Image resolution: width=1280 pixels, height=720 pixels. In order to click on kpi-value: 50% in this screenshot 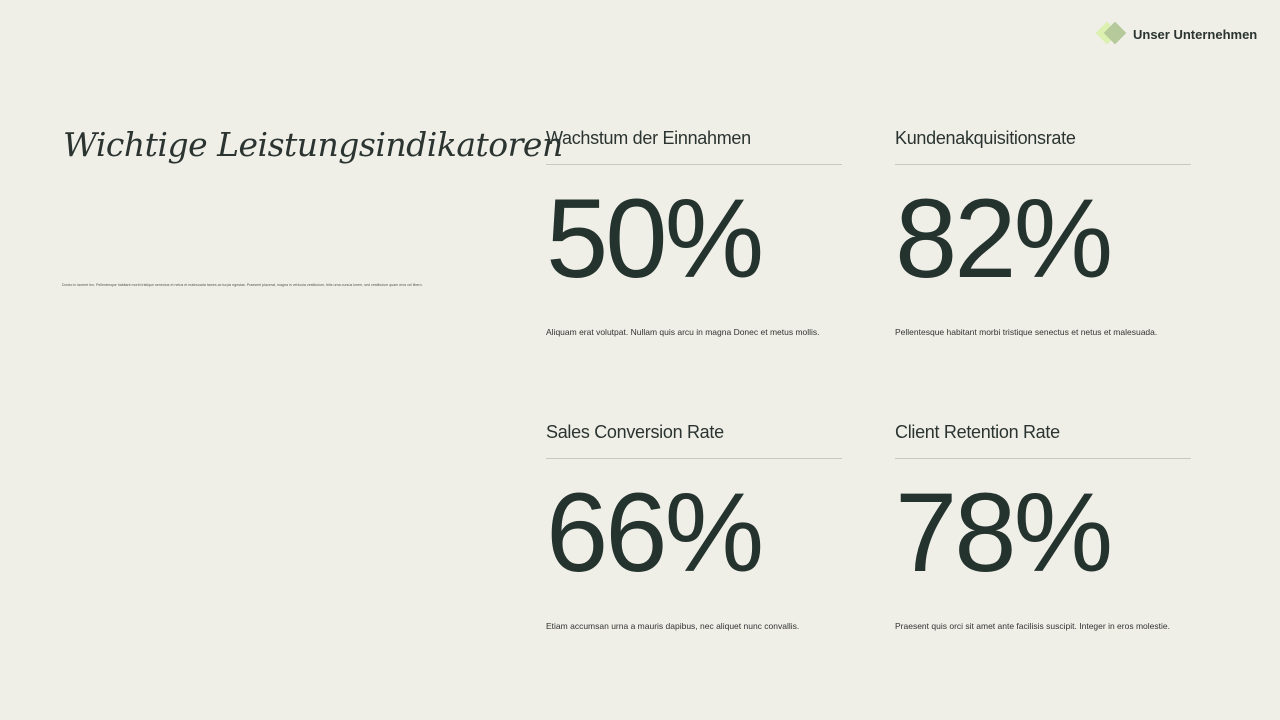, I will do `click(655, 238)`.